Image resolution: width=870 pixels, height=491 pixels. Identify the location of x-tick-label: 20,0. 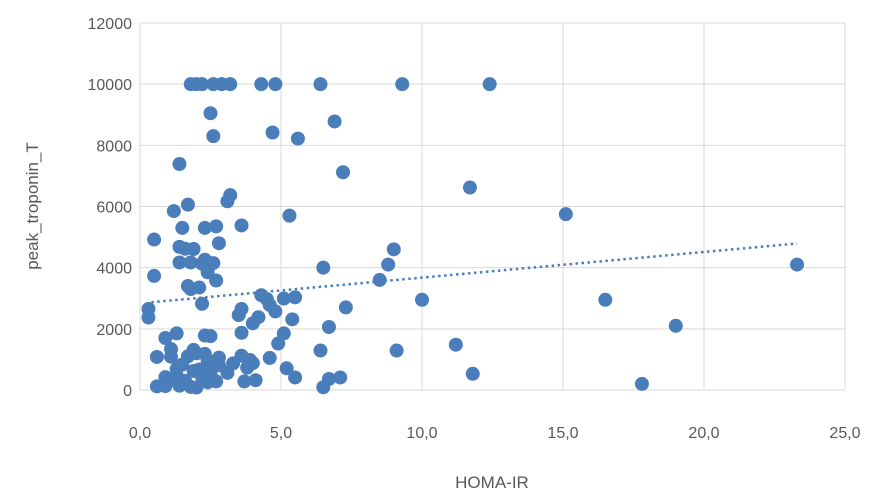
(703, 433).